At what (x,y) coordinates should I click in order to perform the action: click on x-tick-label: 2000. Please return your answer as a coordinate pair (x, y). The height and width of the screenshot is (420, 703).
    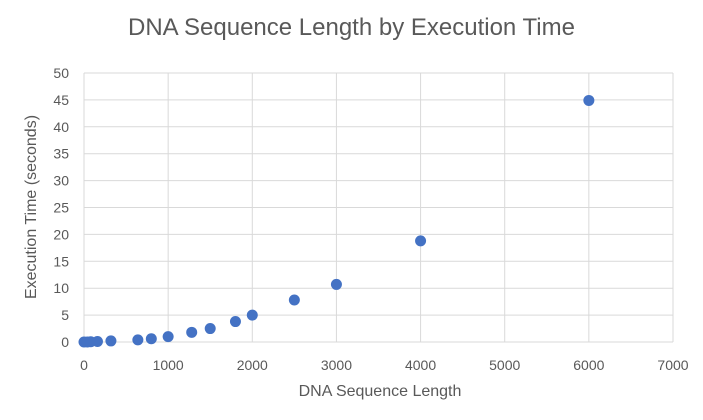
    Looking at the image, I should click on (252, 365).